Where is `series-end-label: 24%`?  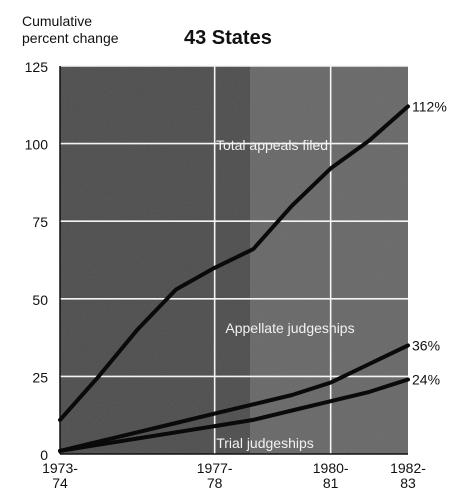 series-end-label: 24% is located at coordinates (426, 380).